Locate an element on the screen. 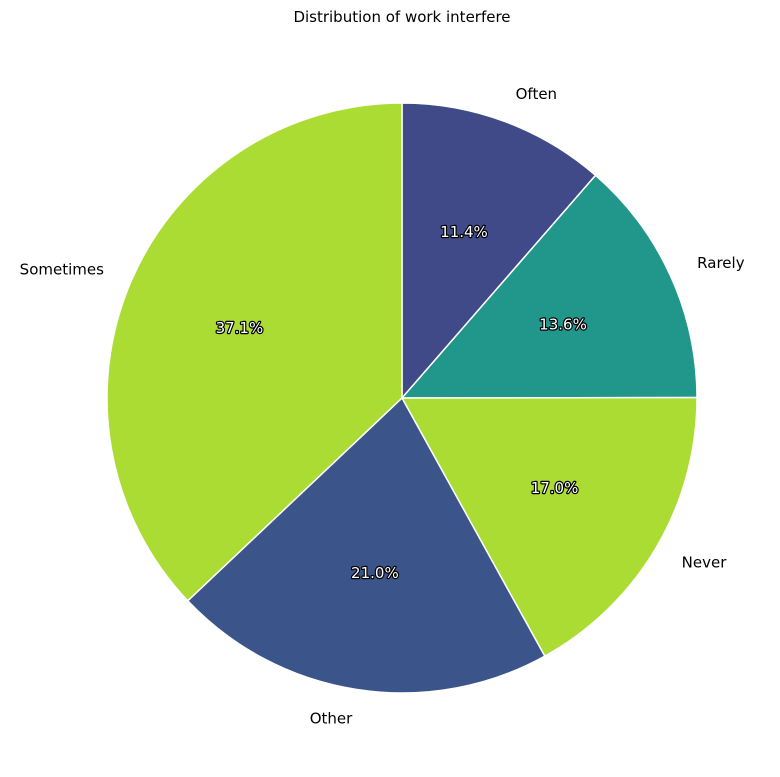  pie-slice-never is located at coordinates (549, 527).